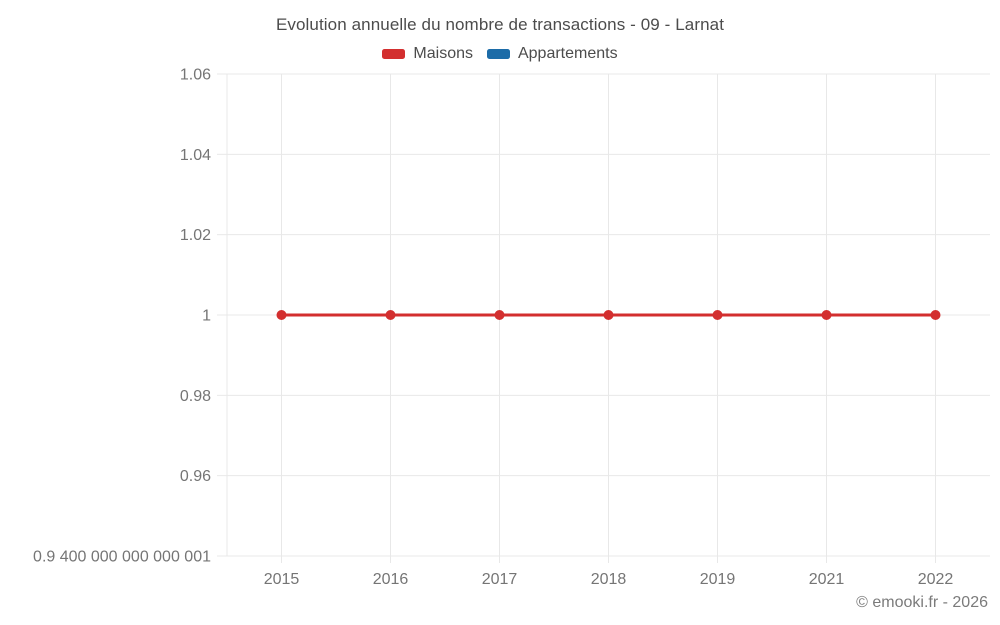 The width and height of the screenshot is (1000, 625). Describe the element at coordinates (195, 476) in the screenshot. I see `y-tick-label: 0.96` at that location.